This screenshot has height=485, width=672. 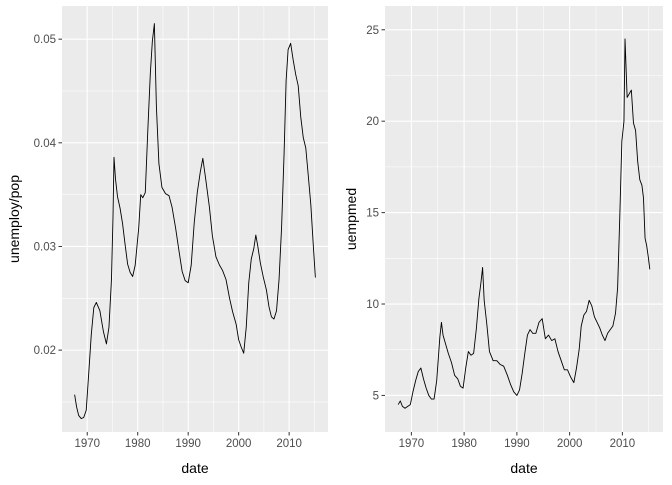 What do you see at coordinates (376, 396) in the screenshot?
I see `y-tick-label: 5` at bounding box center [376, 396].